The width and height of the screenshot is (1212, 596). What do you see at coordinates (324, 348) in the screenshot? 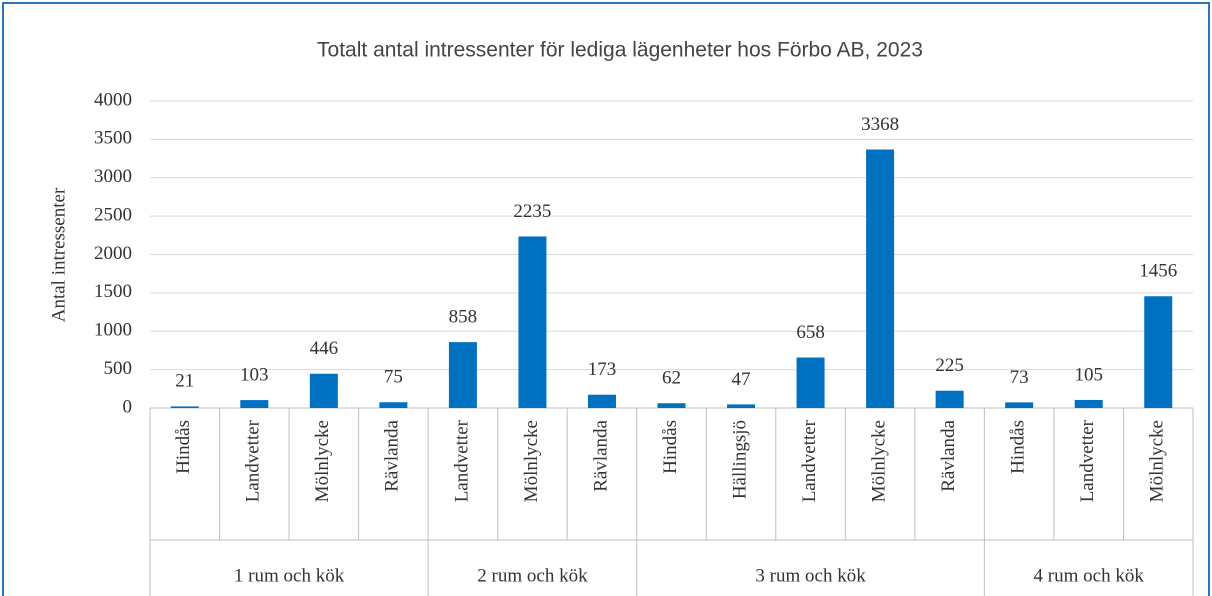
I see `data-label: 446` at bounding box center [324, 348].